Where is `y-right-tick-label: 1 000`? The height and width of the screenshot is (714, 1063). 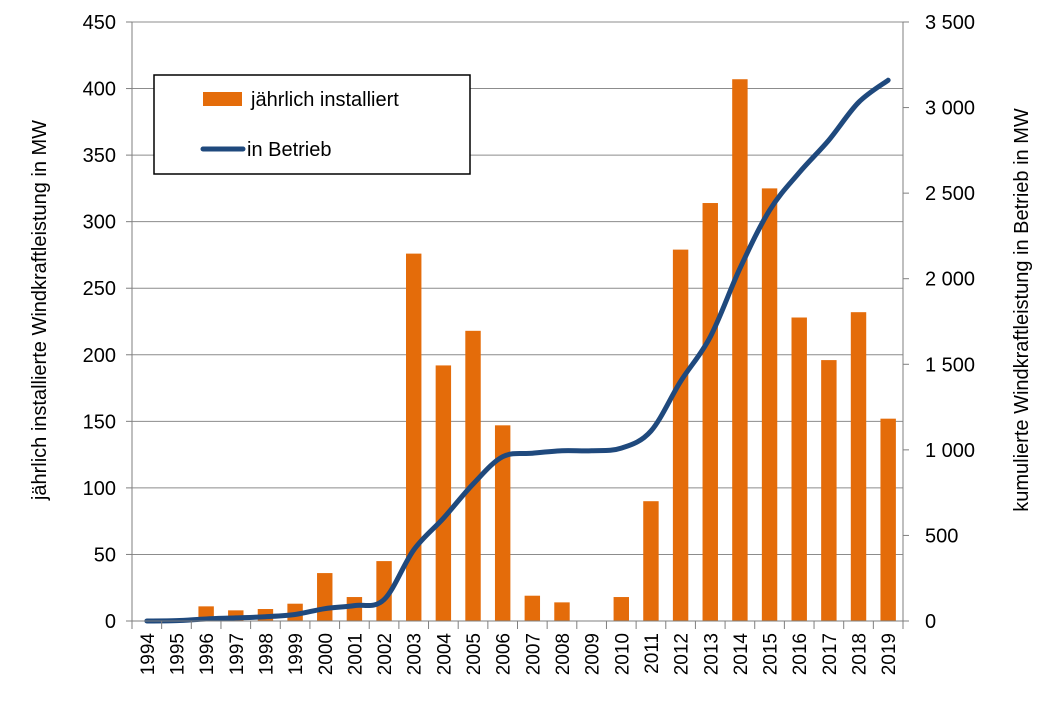
y-right-tick-label: 1 000 is located at coordinates (950, 451).